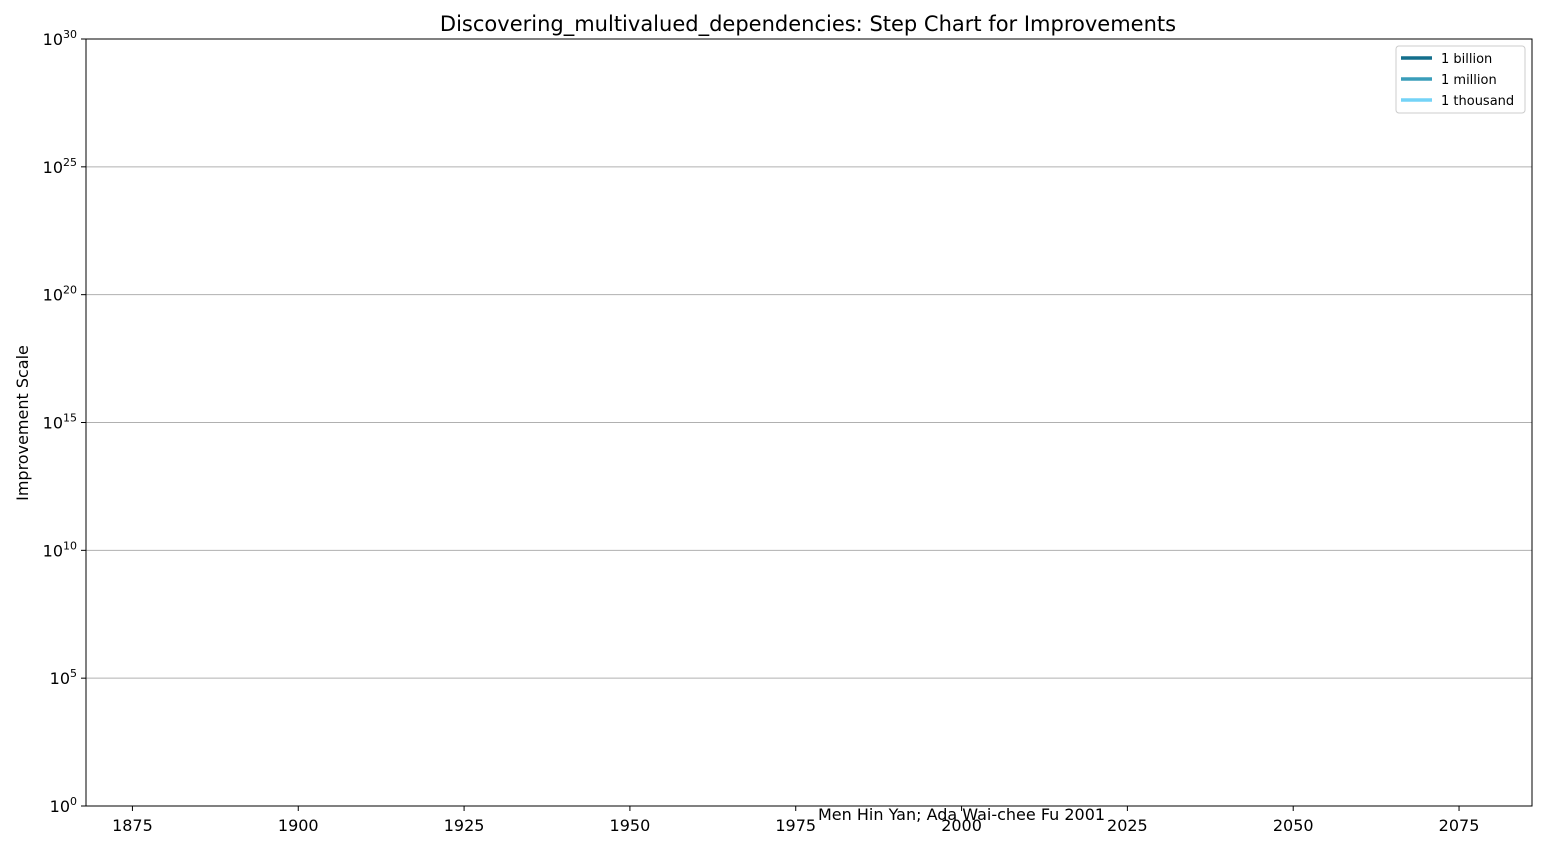 This screenshot has width=1550, height=850. What do you see at coordinates (70, 290) in the screenshot?
I see `y-tick-exponent: 20` at bounding box center [70, 290].